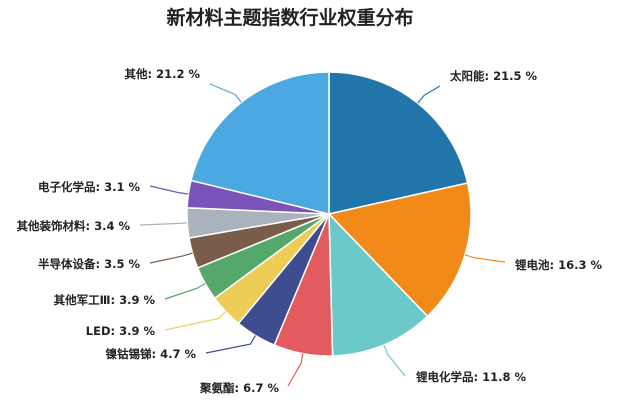 The height and width of the screenshot is (414, 620). I want to click on data-label-3: 锂电化学品: 11.8 %, so click(471, 377).